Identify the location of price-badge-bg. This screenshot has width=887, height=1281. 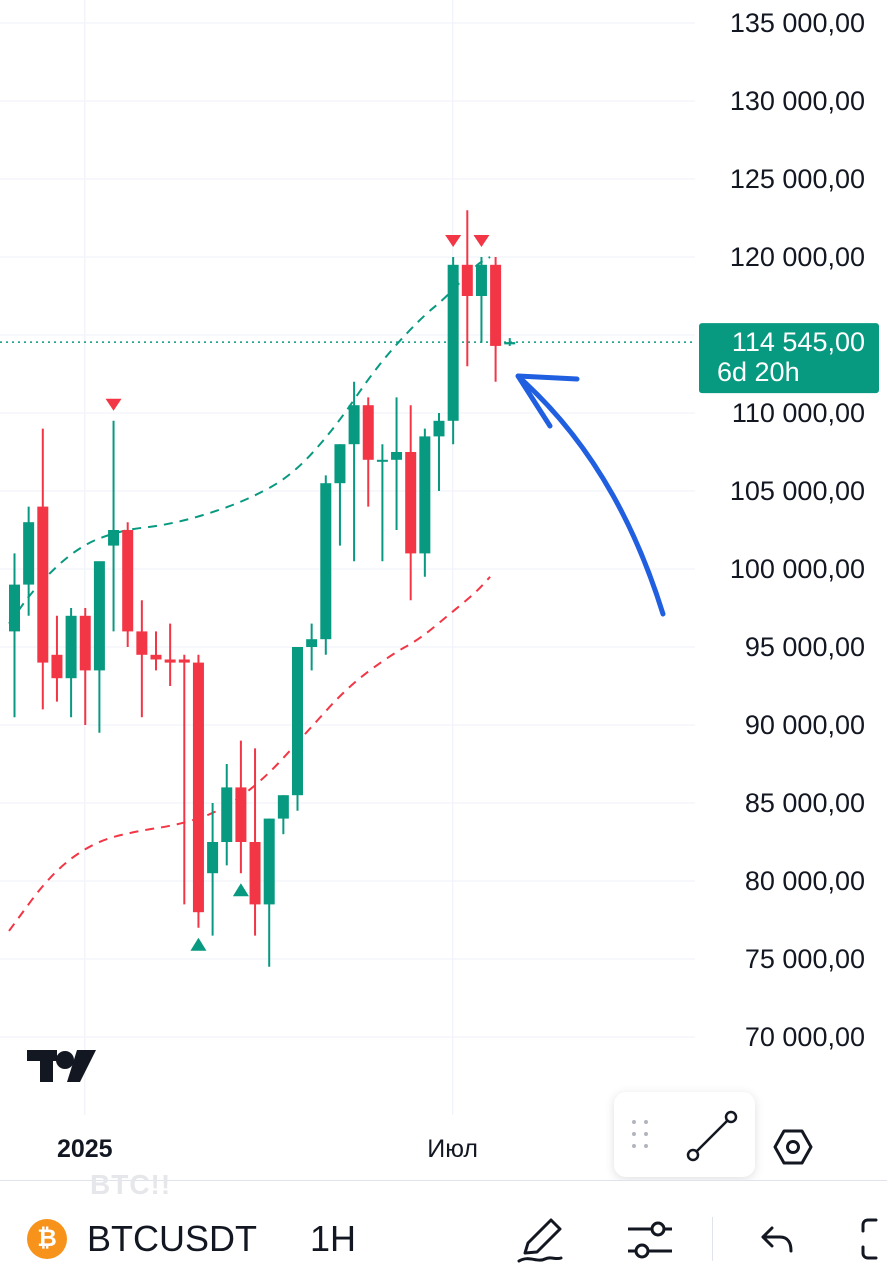
(789, 358).